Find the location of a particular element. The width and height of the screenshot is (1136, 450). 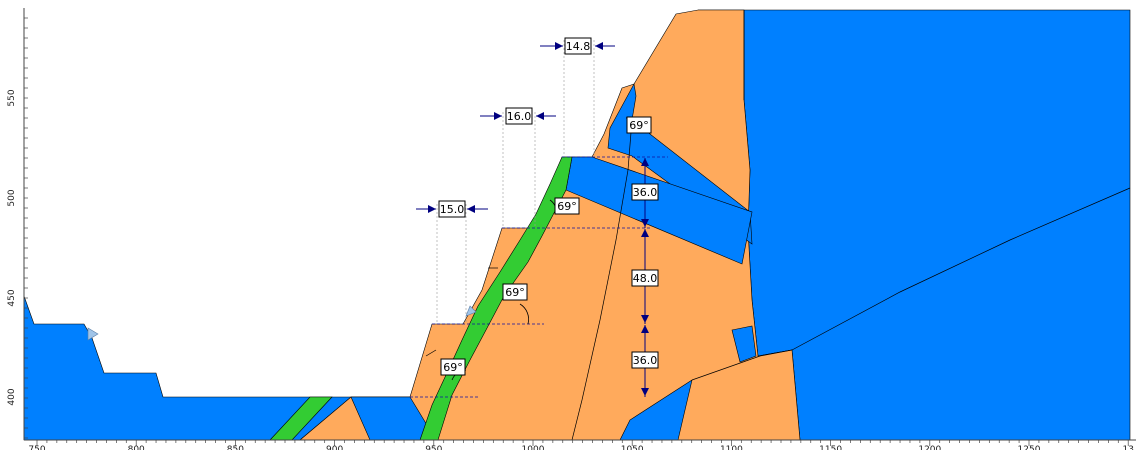

angle-label-lower: 69° is located at coordinates (453, 367).